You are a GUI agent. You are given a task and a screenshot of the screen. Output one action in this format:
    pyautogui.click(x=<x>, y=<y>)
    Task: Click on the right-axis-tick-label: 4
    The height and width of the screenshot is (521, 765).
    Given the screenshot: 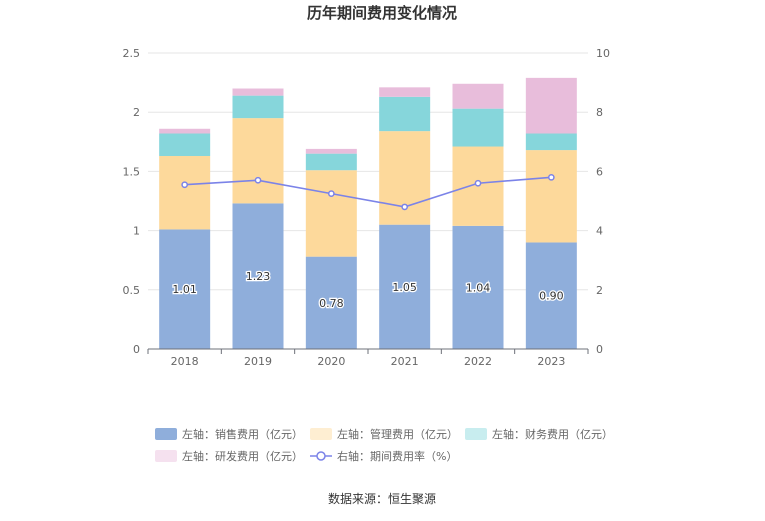 What is the action you would take?
    pyautogui.click(x=599, y=231)
    